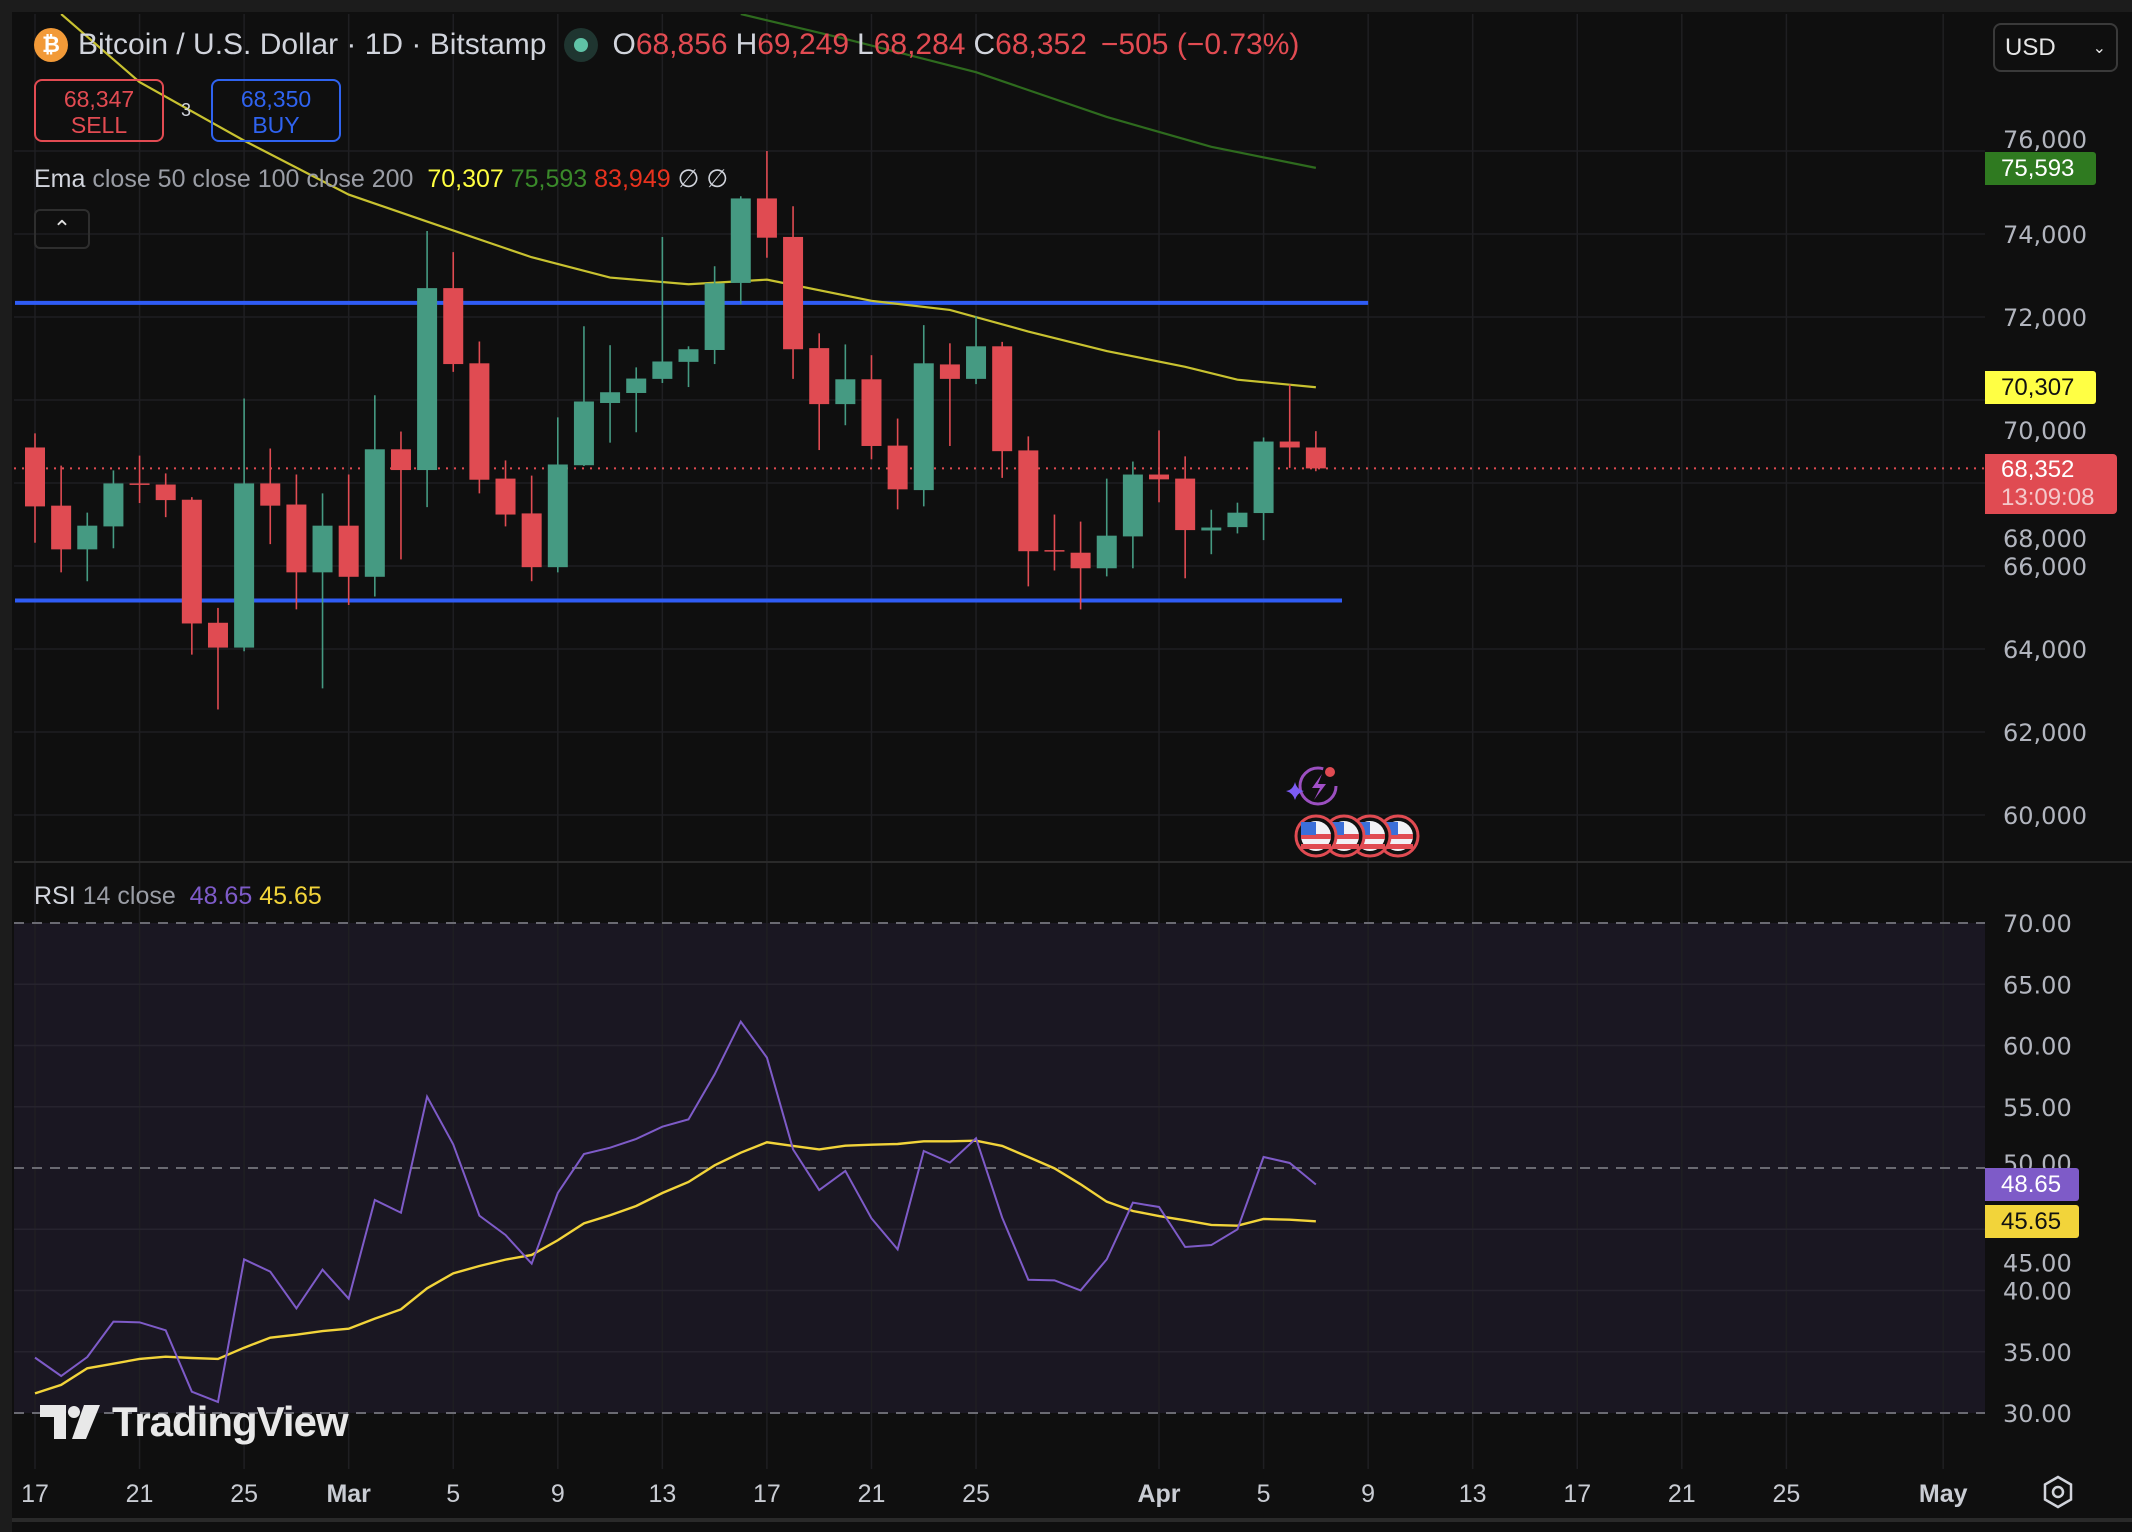 This screenshot has width=2132, height=1532. Describe the element at coordinates (1943, 1494) in the screenshot. I see `time-axis-label: May` at that location.